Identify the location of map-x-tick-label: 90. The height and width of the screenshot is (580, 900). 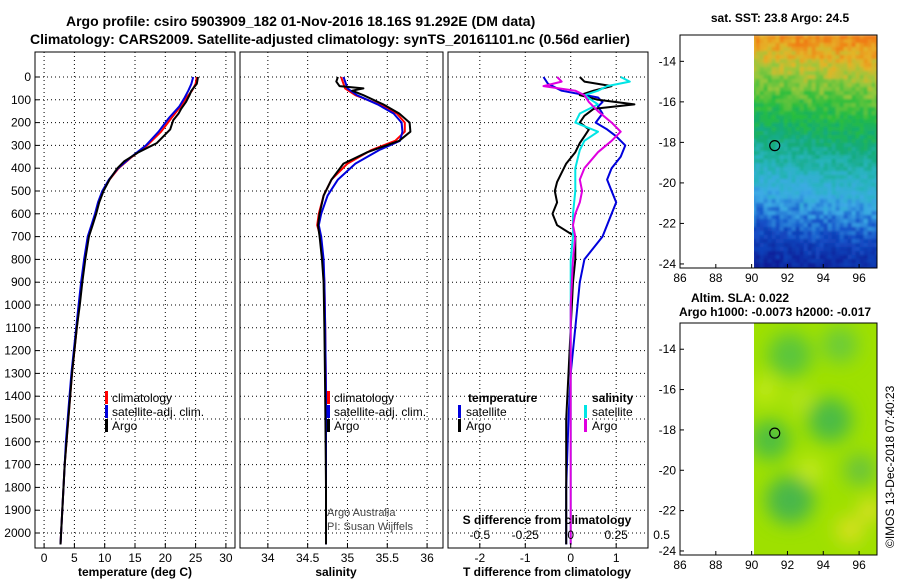
(752, 278).